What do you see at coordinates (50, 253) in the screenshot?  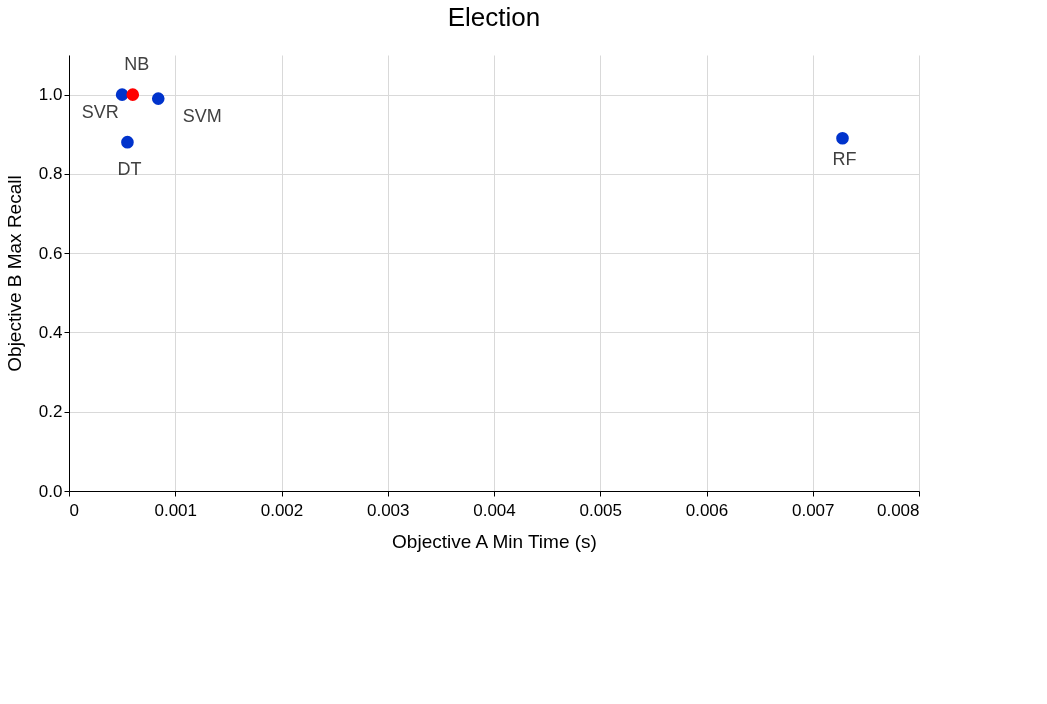 I see `y-tick-label: 0.6` at bounding box center [50, 253].